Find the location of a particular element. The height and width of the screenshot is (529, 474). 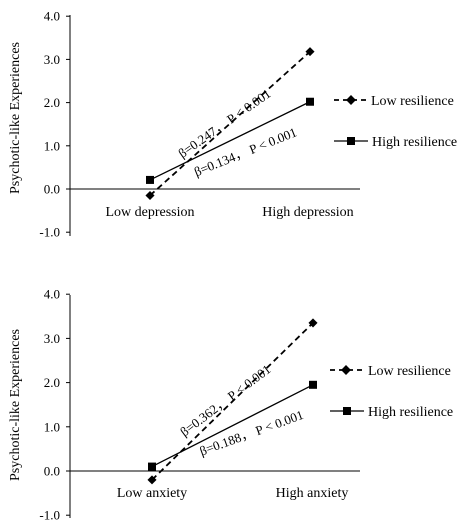

x-category-label: Low depression is located at coordinates (149, 212).